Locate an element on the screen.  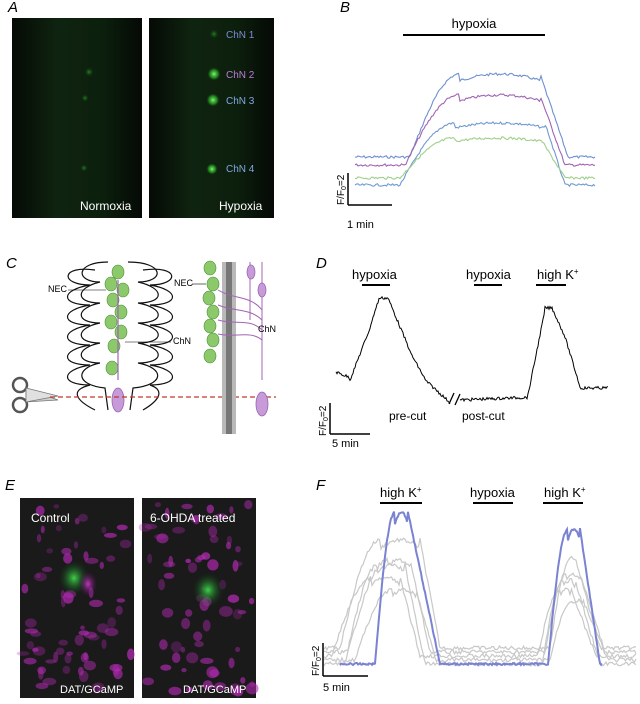
magenta-speckles-control is located at coordinates (75, 598).